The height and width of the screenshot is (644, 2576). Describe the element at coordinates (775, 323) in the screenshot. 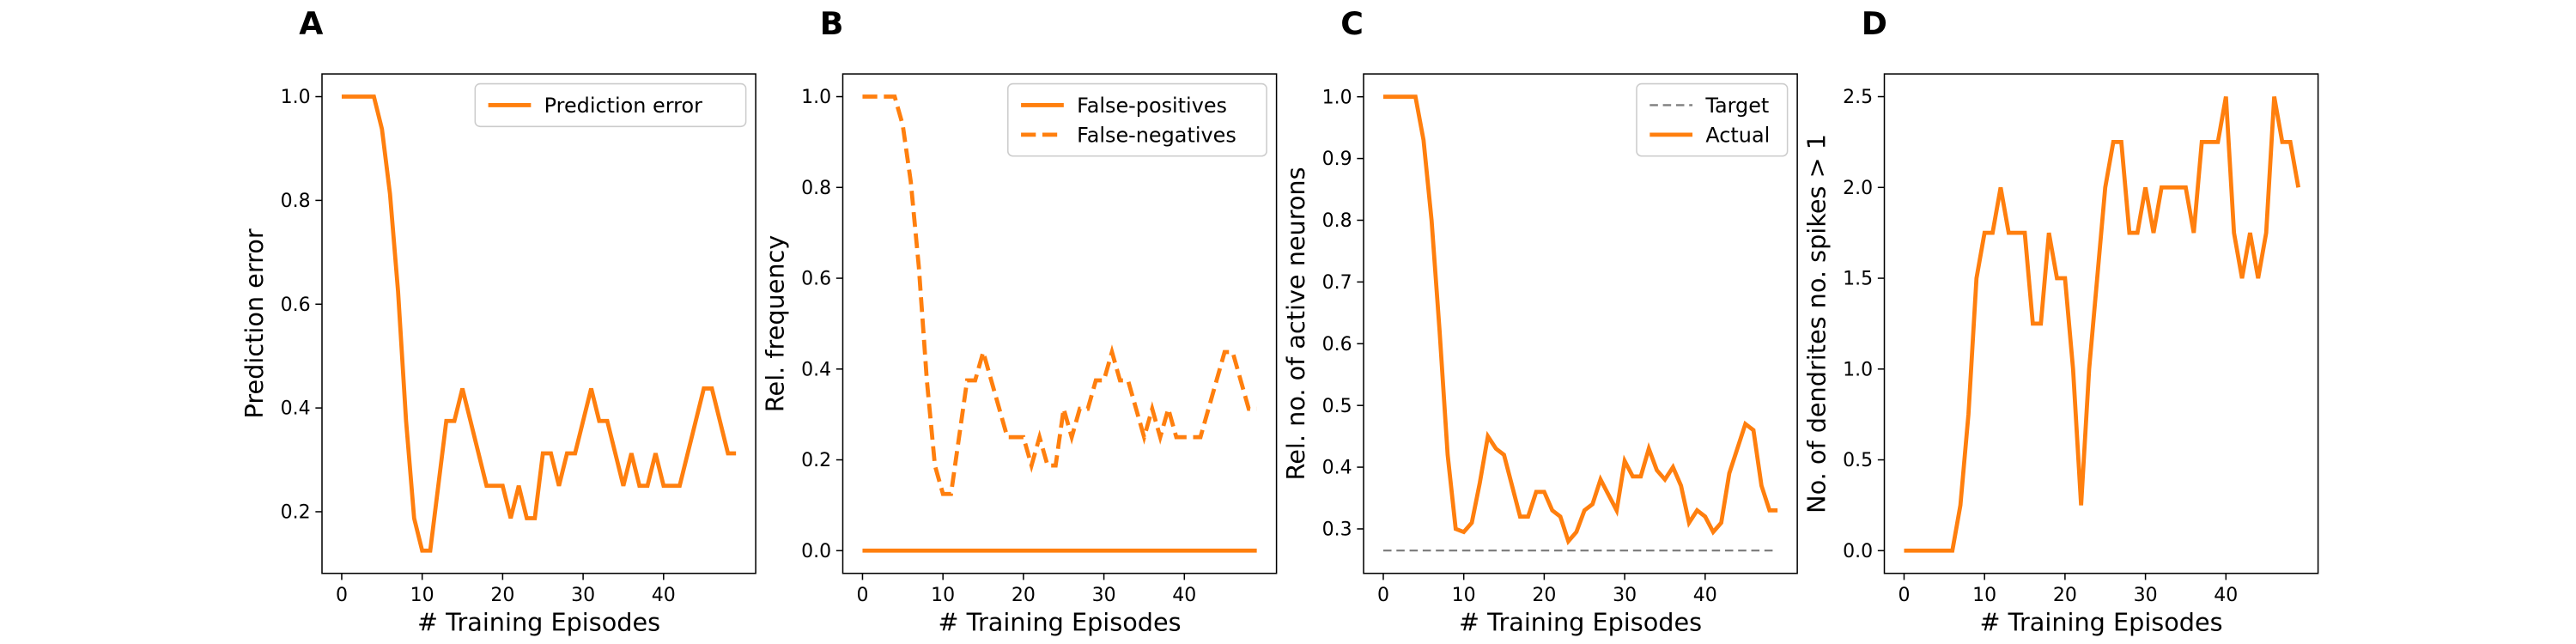

I see `y-axis-label: Rel. frequency` at that location.